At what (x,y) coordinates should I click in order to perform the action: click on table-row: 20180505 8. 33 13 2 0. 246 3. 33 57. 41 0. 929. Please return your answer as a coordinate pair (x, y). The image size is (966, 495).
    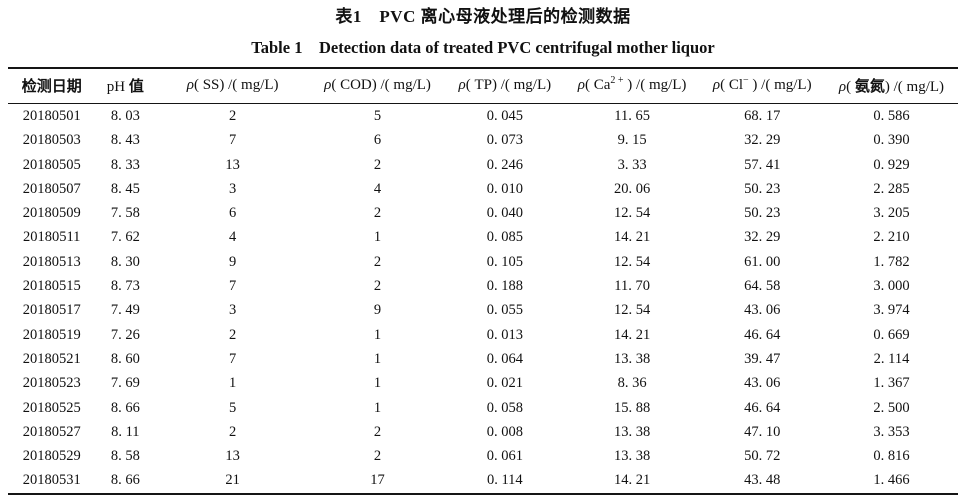
    Looking at the image, I should click on (483, 165).